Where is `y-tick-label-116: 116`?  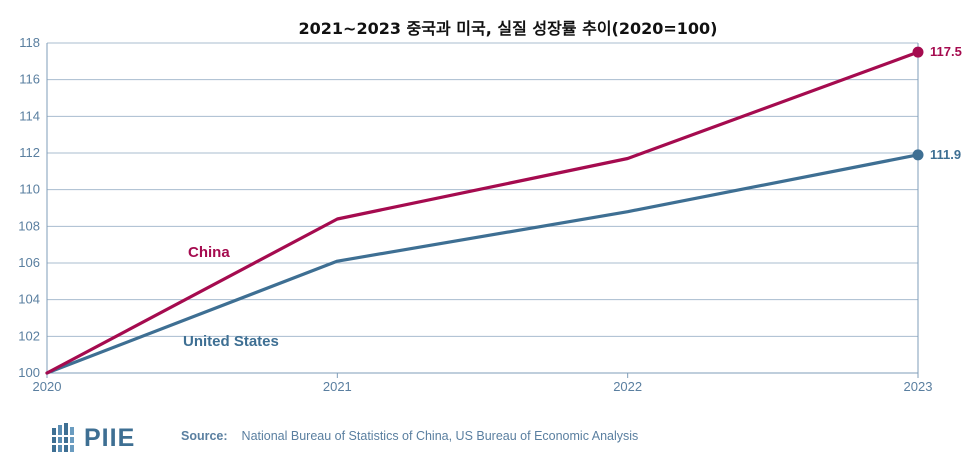
y-tick-label-116: 116 is located at coordinates (29, 79).